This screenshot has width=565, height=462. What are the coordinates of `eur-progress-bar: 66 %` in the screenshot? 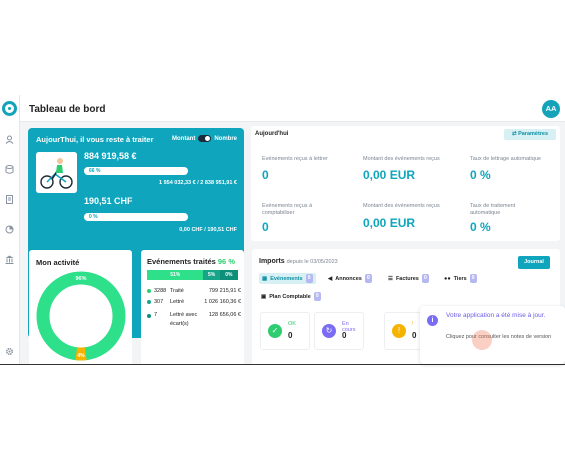 It's located at (136, 171).